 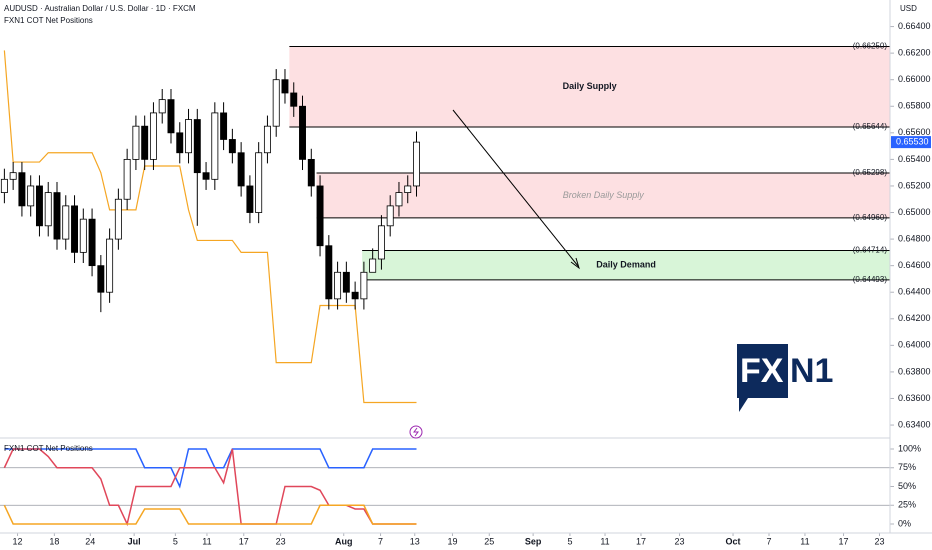 What do you see at coordinates (575, 263) in the screenshot?
I see `arrow-head` at bounding box center [575, 263].